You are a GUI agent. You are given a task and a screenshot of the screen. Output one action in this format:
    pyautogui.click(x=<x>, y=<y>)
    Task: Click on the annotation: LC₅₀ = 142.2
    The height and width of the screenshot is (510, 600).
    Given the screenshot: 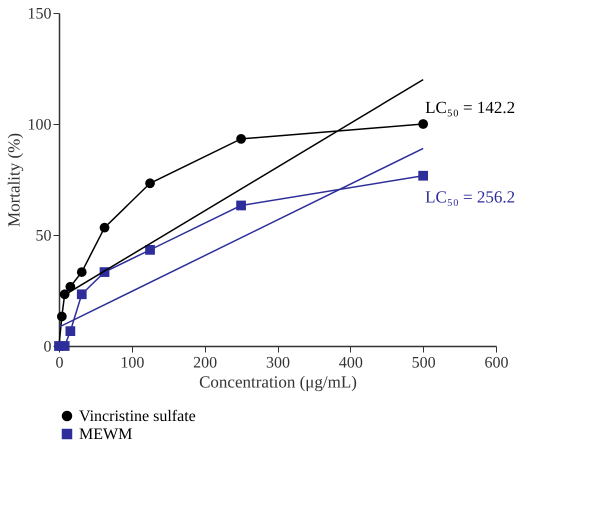 What is the action you would take?
    pyautogui.click(x=470, y=107)
    